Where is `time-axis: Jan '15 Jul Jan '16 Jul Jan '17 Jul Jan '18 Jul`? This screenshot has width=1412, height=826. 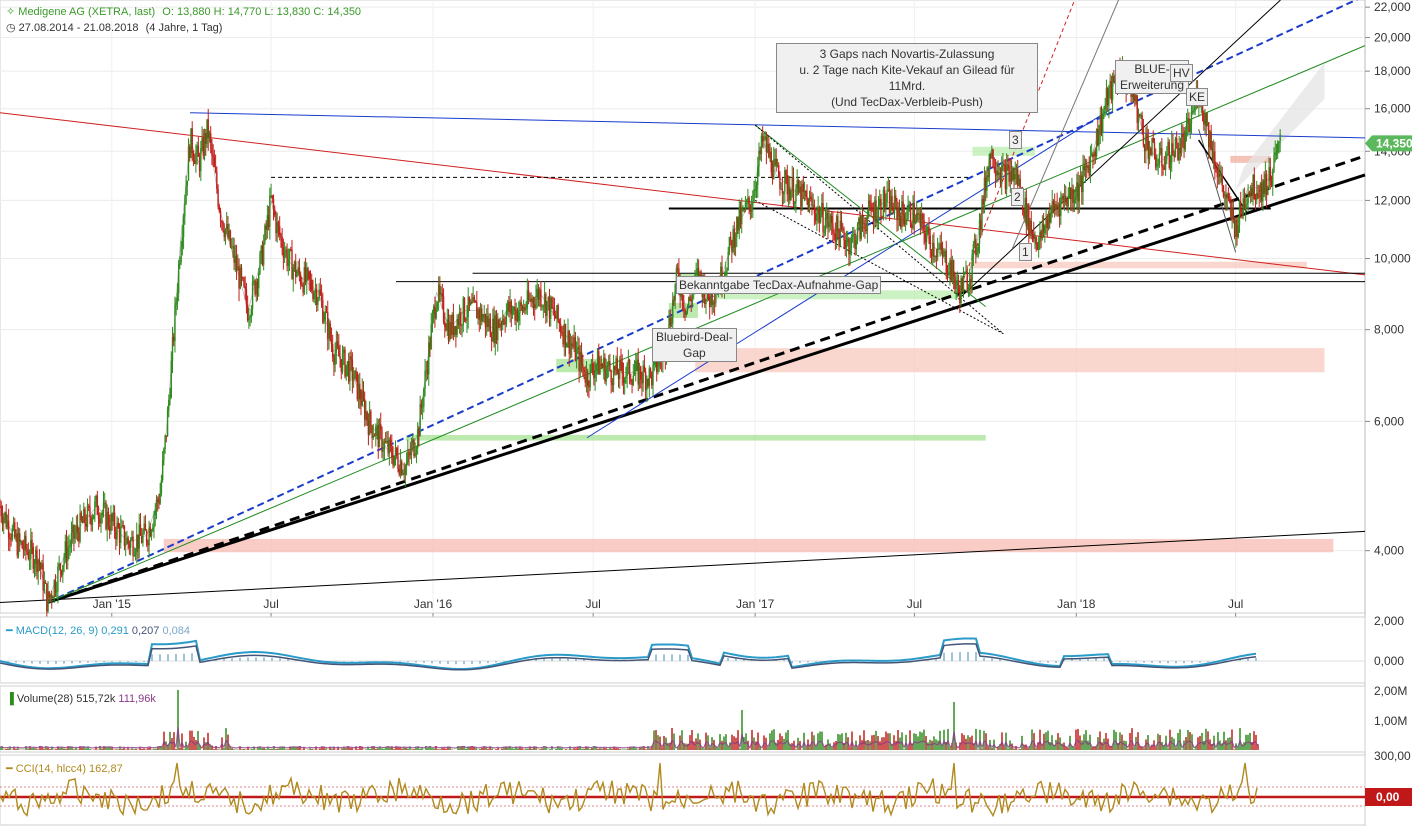 time-axis: Jan '15 Jul Jan '16 Jul Jan '17 Jul Jan '18 Jul is located at coordinates (668, 607).